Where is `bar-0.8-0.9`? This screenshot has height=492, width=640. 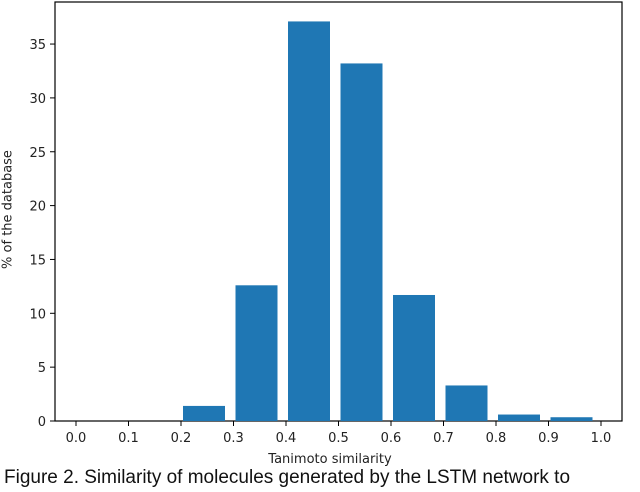 bar-0.8-0.9 is located at coordinates (519, 417).